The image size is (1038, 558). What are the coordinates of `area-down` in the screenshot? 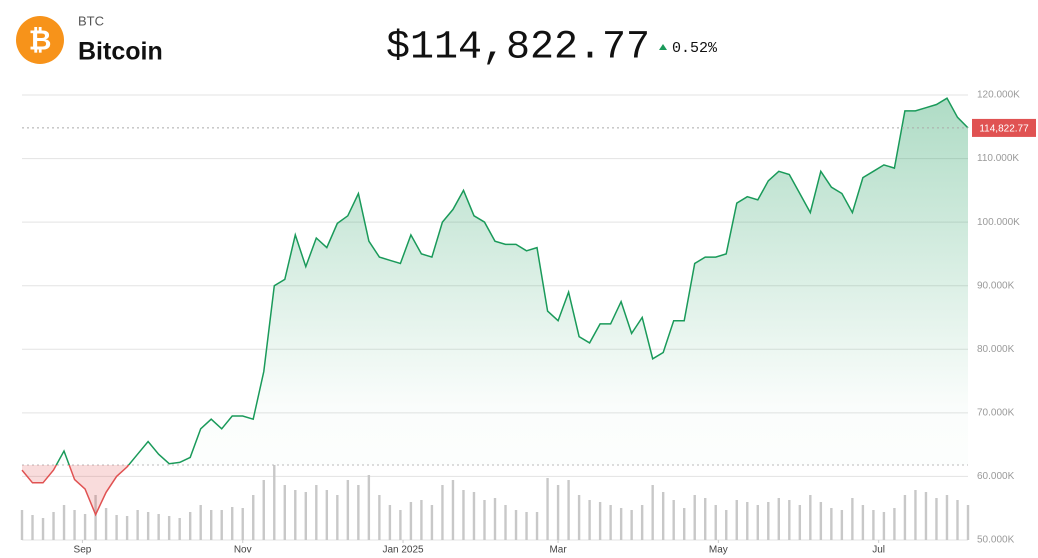 It's located at (495, 489).